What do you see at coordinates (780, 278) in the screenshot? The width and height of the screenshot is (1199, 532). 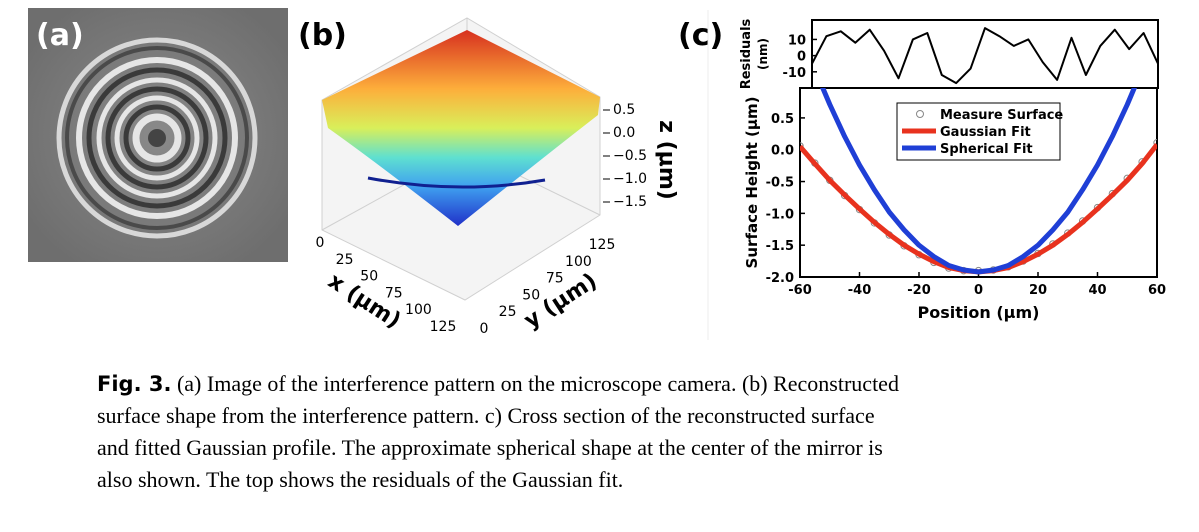 I see `y-tick-label: -2.0` at bounding box center [780, 278].